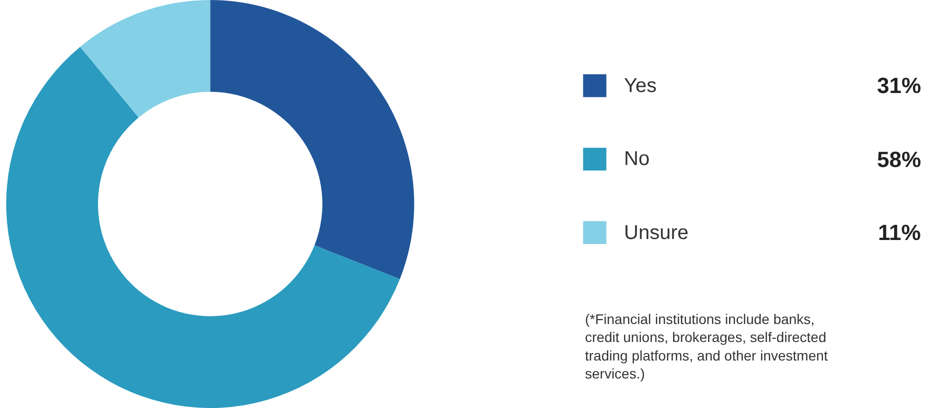  Describe the element at coordinates (145, 59) in the screenshot. I see `donut-slice` at that location.